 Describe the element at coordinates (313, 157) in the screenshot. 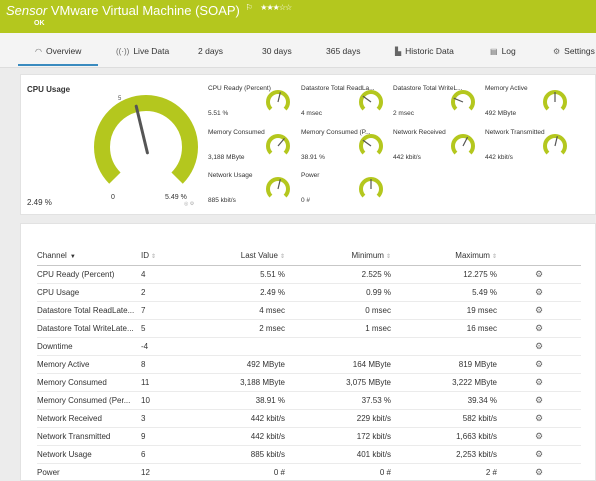

I see `gauge-value: 38.91 %` at that location.